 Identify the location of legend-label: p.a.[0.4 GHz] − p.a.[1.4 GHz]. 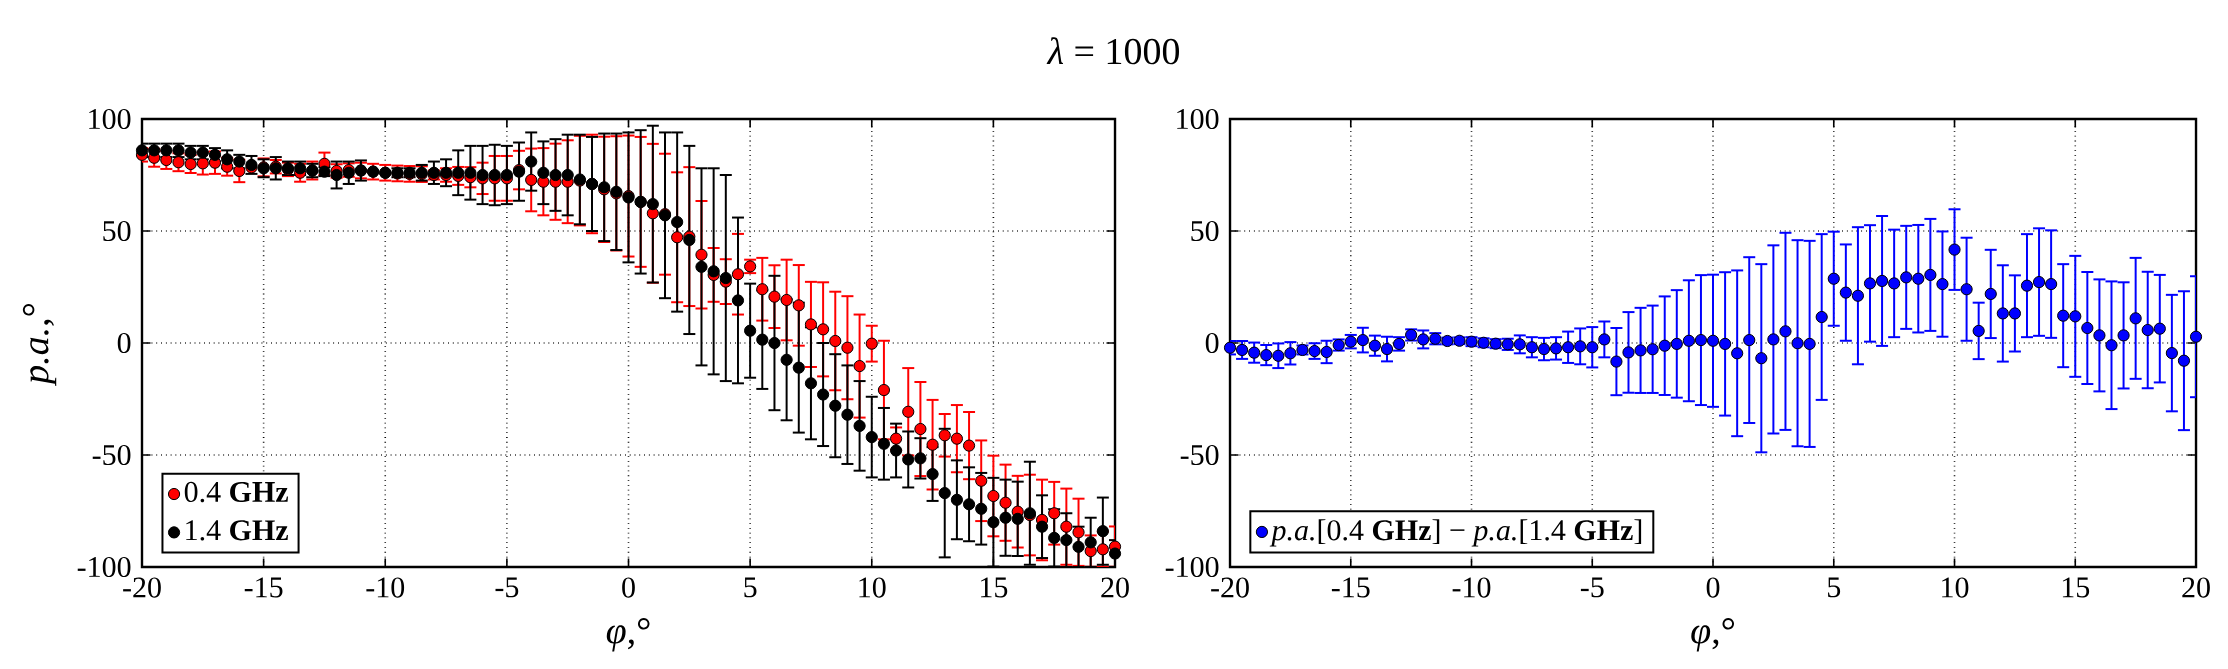
(1455, 533).